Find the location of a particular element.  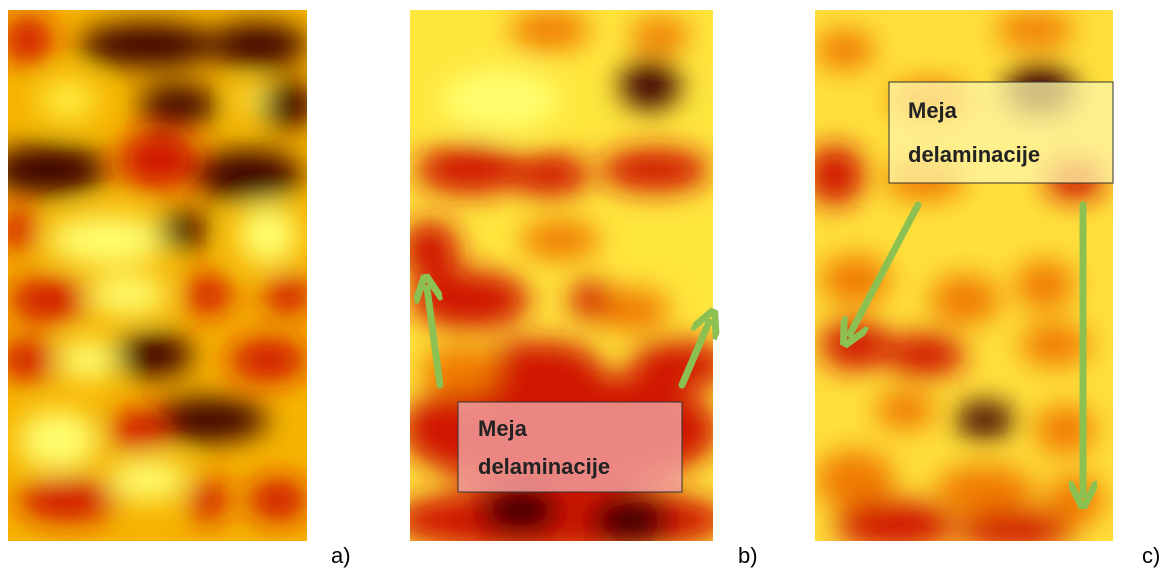

panel-label: c) is located at coordinates (1151, 555).